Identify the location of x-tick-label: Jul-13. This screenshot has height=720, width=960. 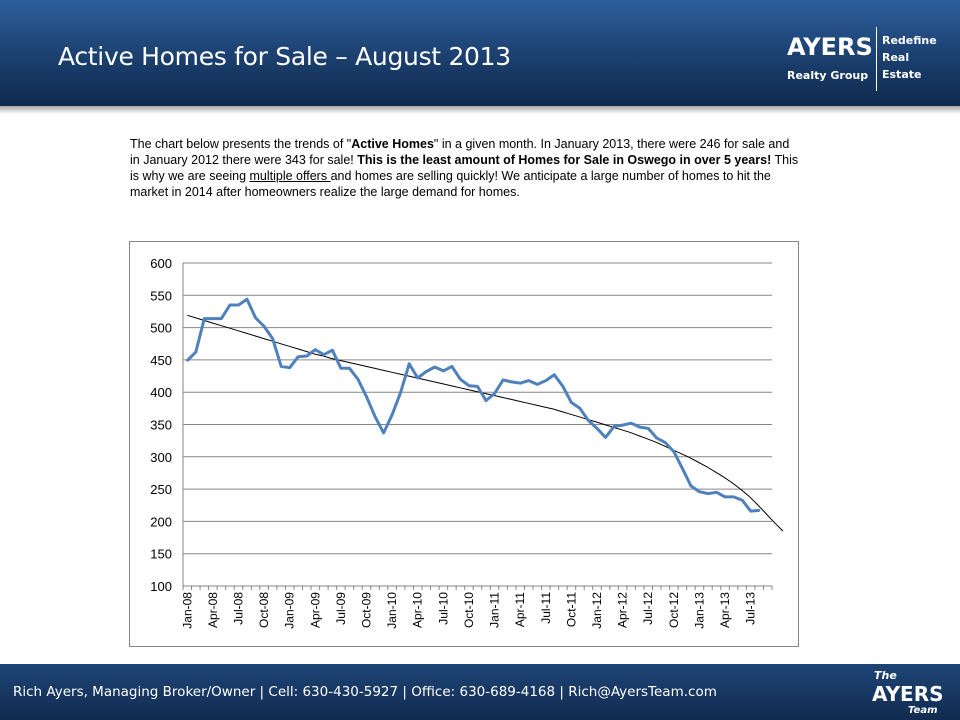
(751, 608).